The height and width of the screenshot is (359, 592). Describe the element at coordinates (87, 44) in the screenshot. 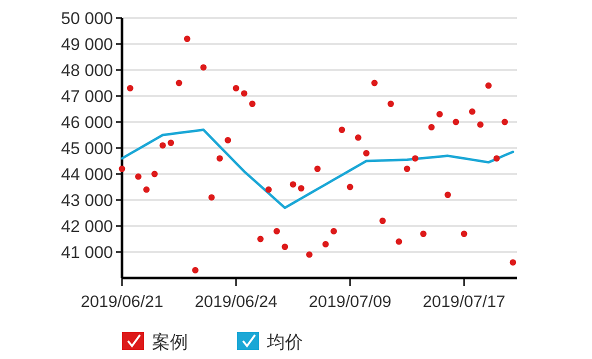

I see `y-tick-label: 49 000` at that location.